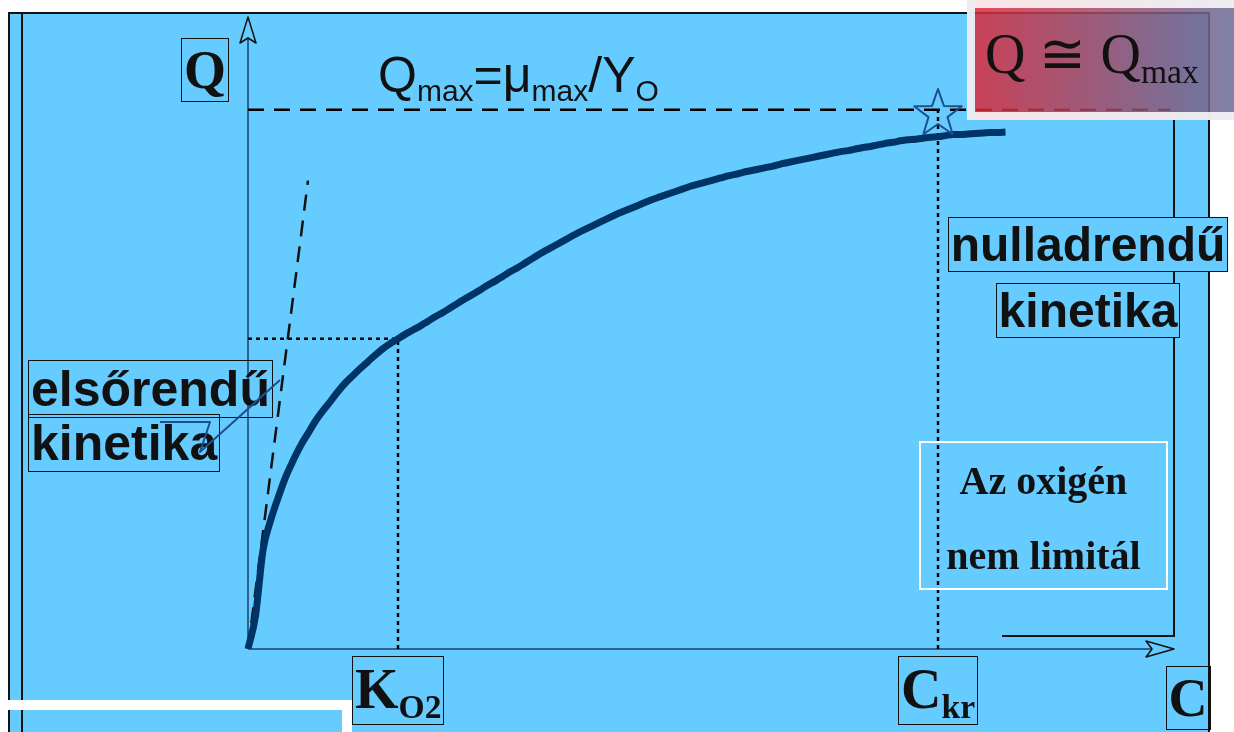 The image size is (1234, 732). What do you see at coordinates (150, 416) in the screenshot?
I see `annotation: elsőrendű kinetika` at bounding box center [150, 416].